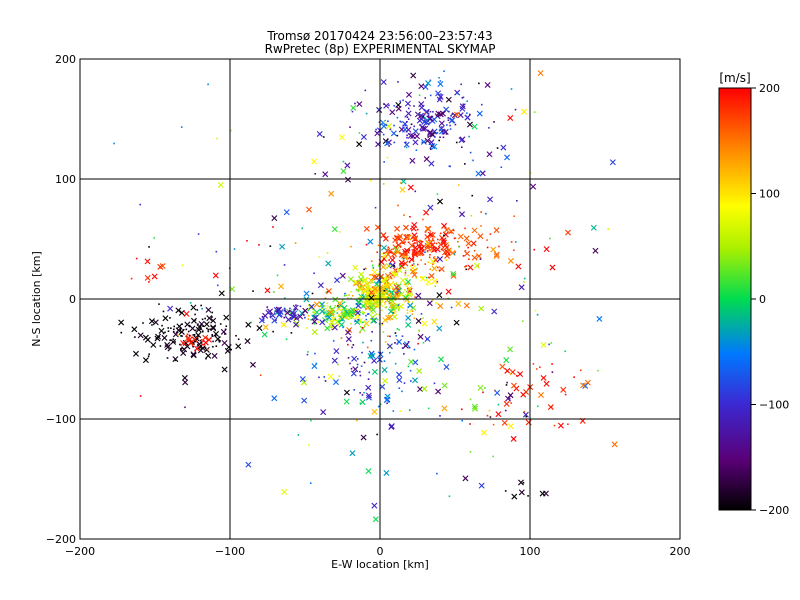  What do you see at coordinates (61, 419) in the screenshot?
I see `y-tick-label: −100` at bounding box center [61, 419].